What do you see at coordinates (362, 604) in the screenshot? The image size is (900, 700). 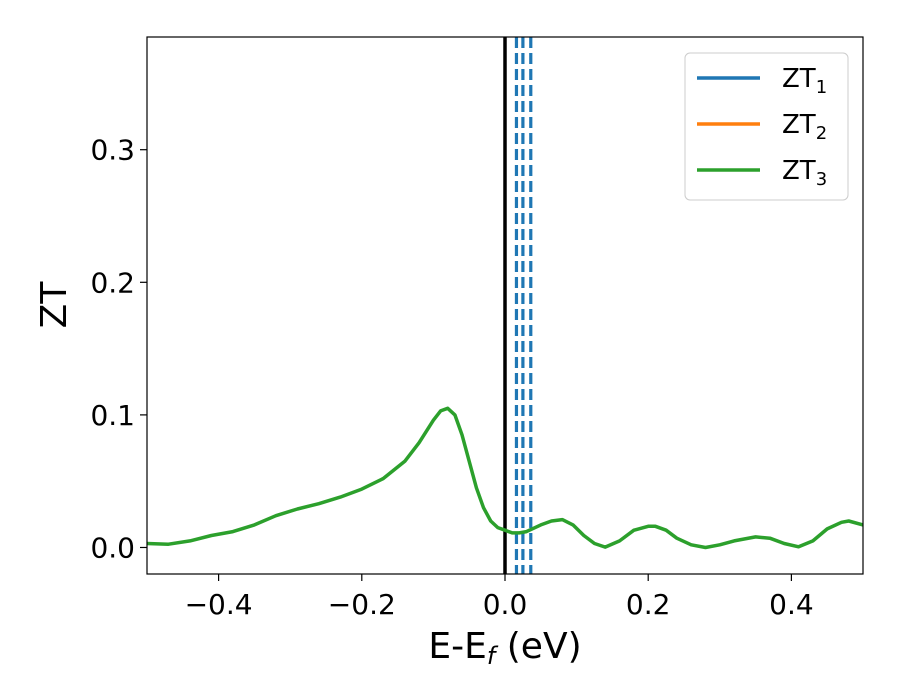 I see `x-tick-label: −0.2` at bounding box center [362, 604].